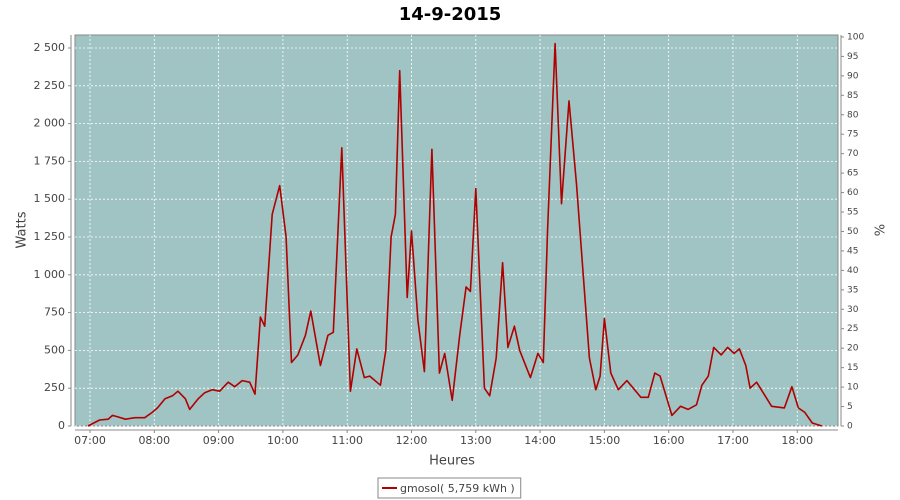 This screenshot has height=500, width=900. I want to click on y2-tick-label: 55, so click(852, 213).